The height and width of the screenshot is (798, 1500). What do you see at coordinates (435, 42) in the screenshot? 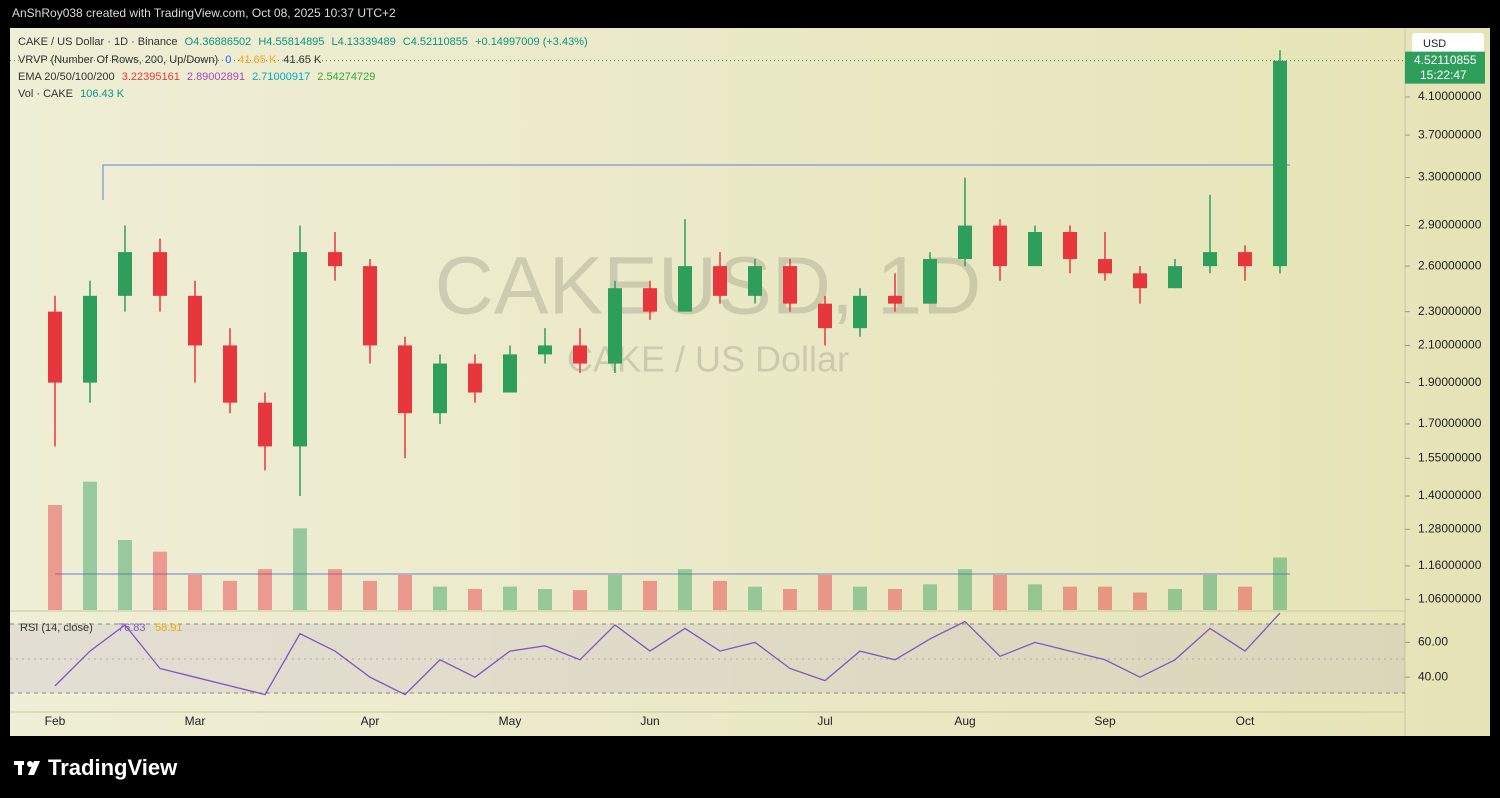
I see `ohlc: C4.52110855` at bounding box center [435, 42].